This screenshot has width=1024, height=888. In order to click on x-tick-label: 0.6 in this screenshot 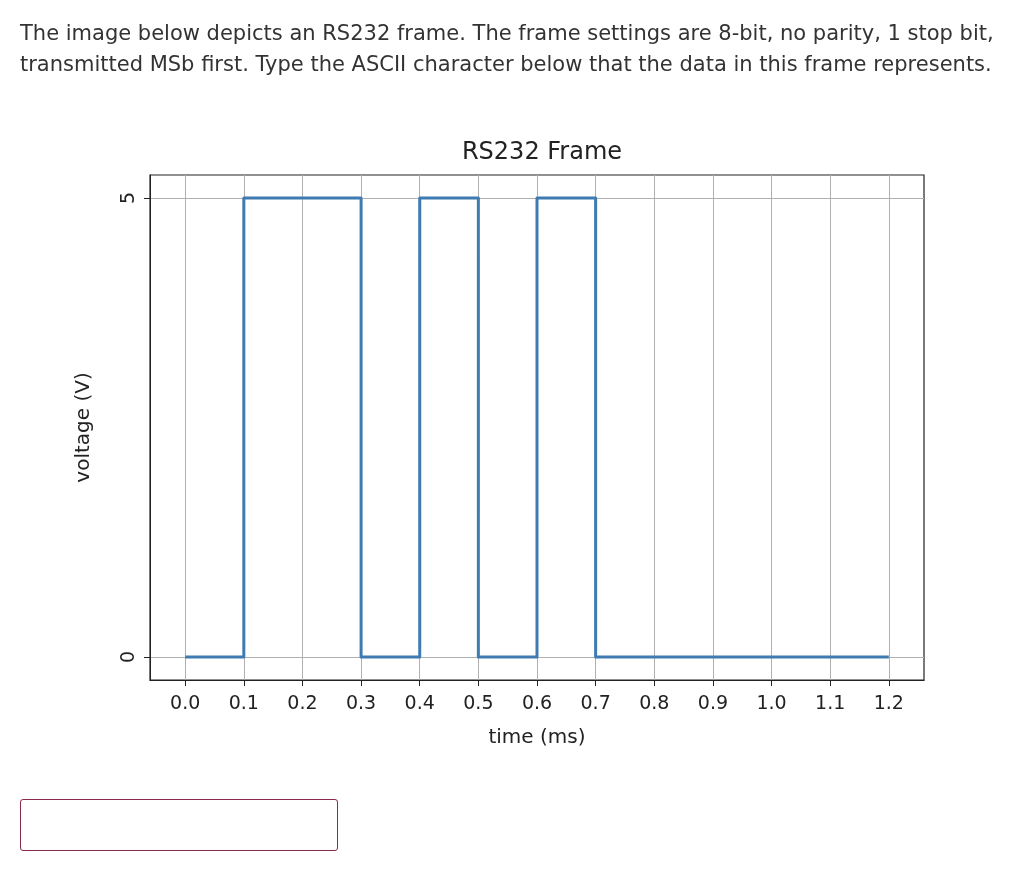, I will do `click(537, 701)`.